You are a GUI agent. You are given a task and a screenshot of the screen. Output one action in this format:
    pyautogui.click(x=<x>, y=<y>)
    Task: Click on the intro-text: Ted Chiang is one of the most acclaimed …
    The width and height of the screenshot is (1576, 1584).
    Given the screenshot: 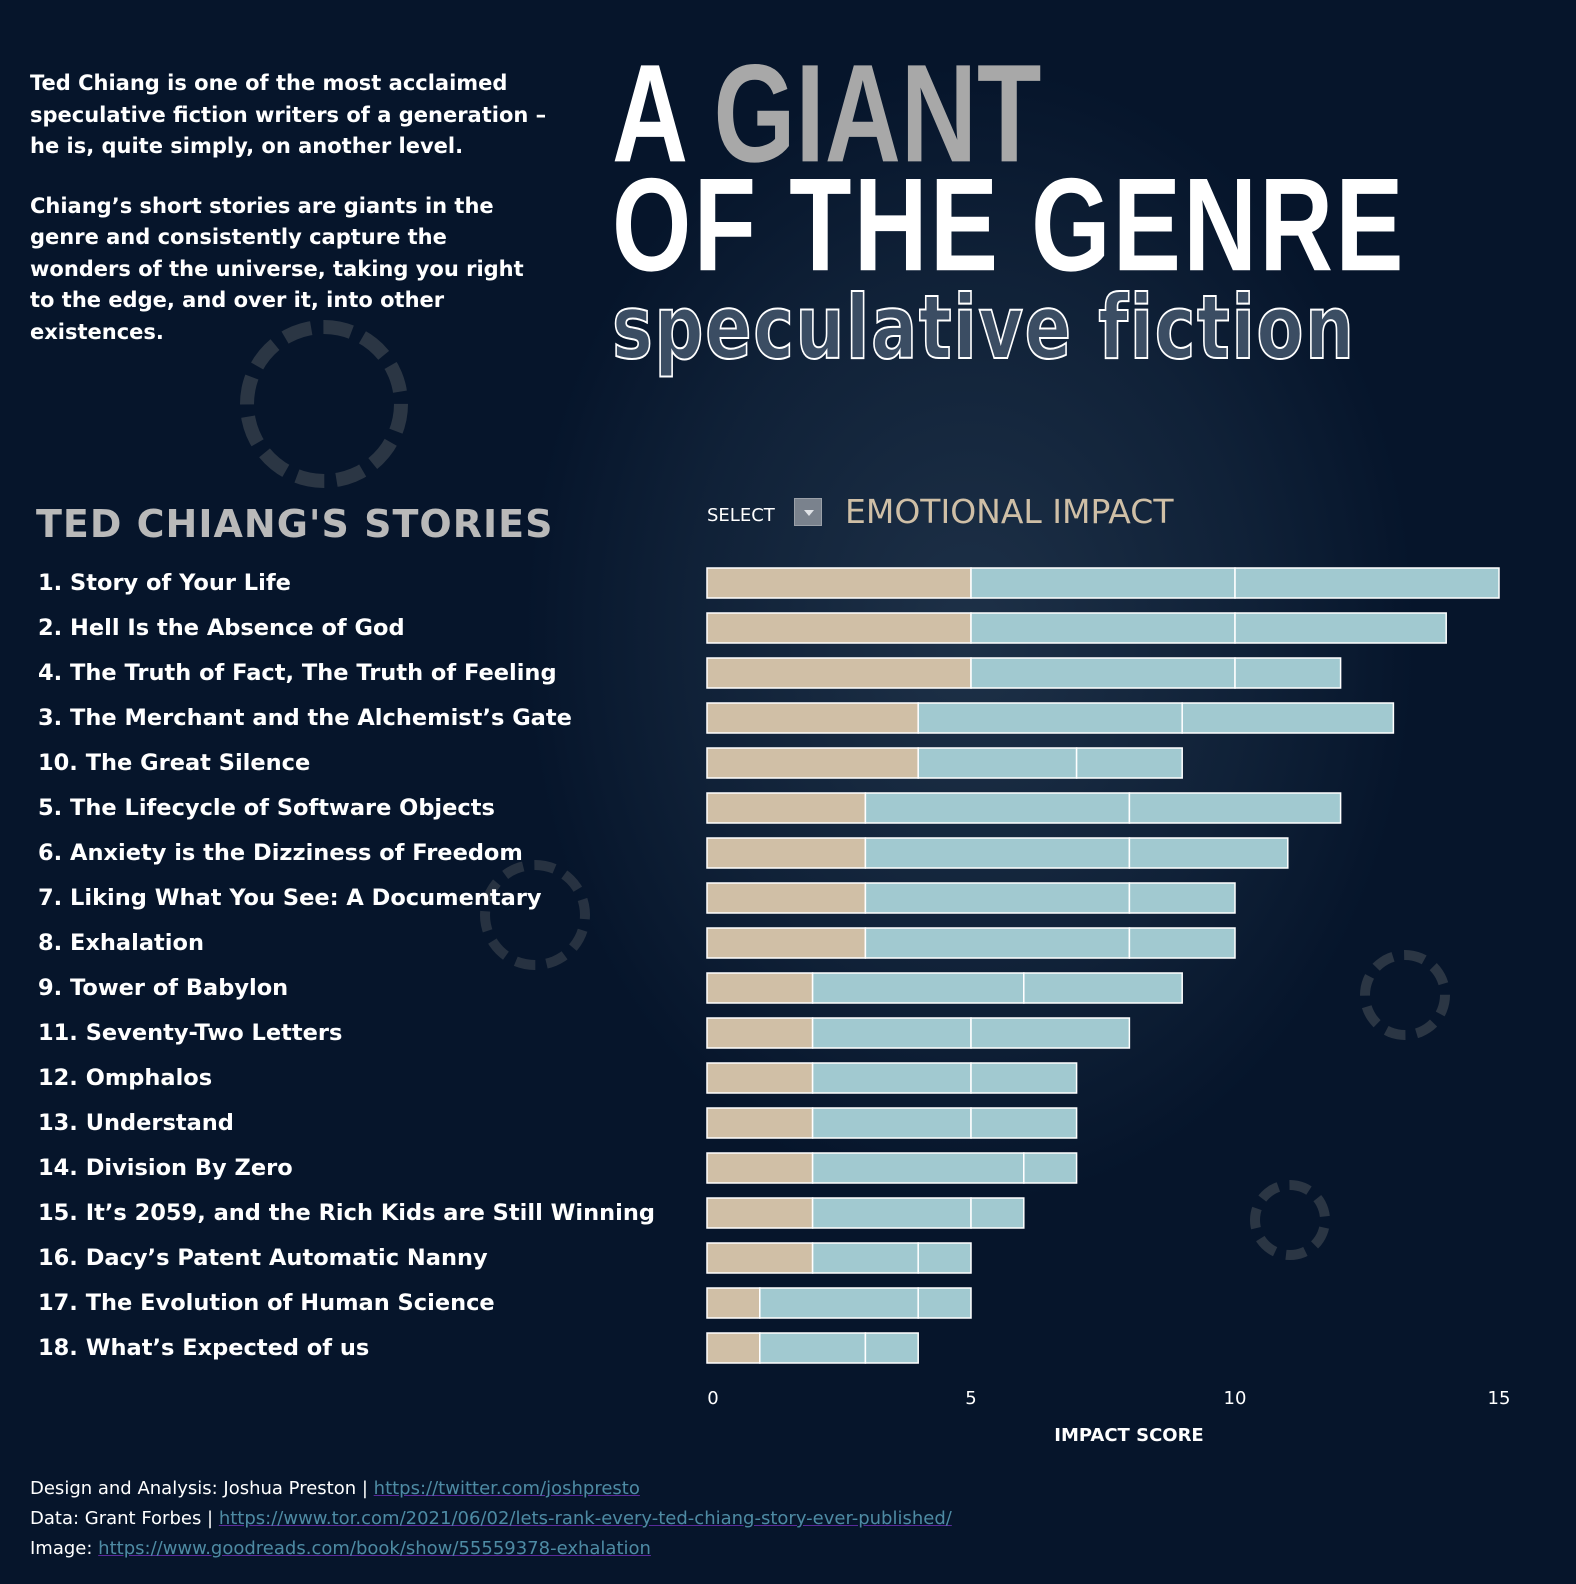 What is the action you would take?
    pyautogui.click(x=290, y=222)
    